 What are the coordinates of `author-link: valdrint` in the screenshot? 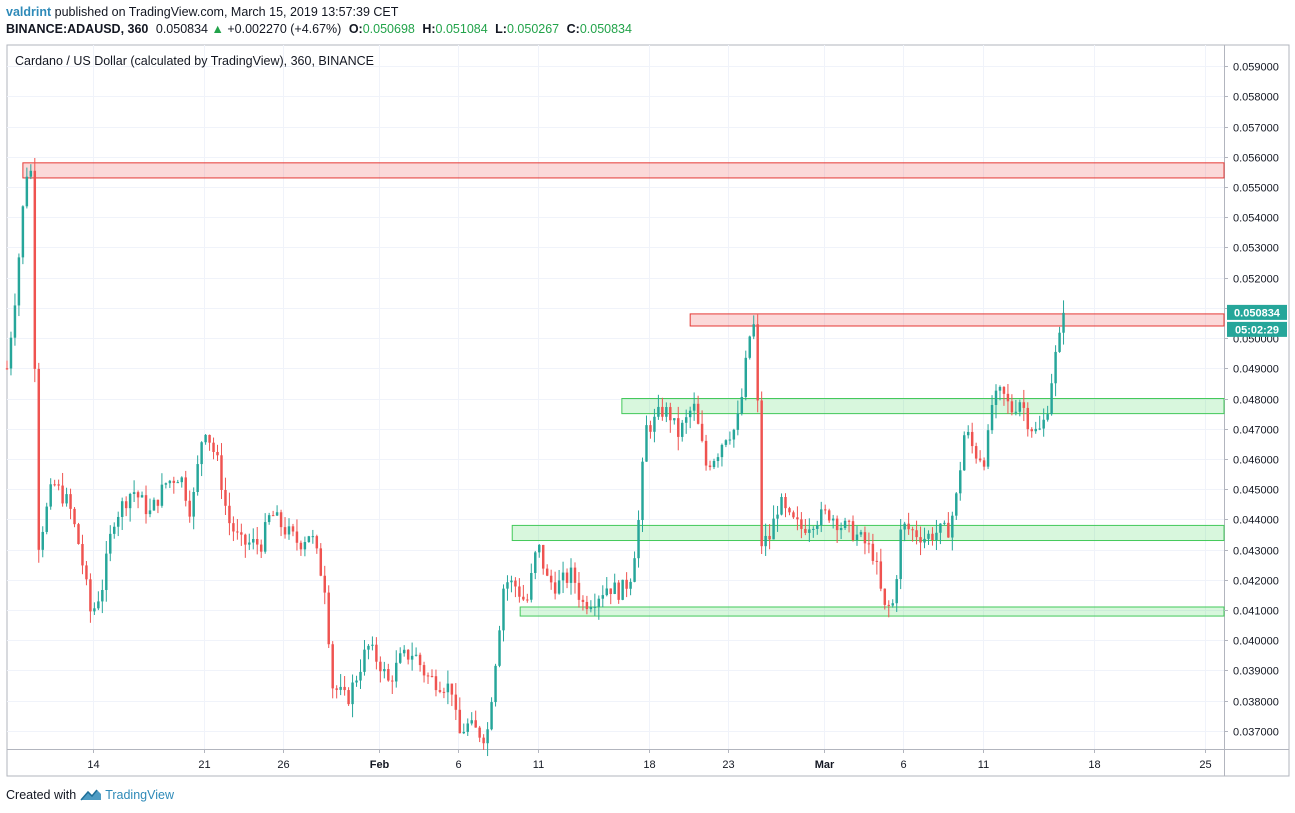 It's located at (29, 12).